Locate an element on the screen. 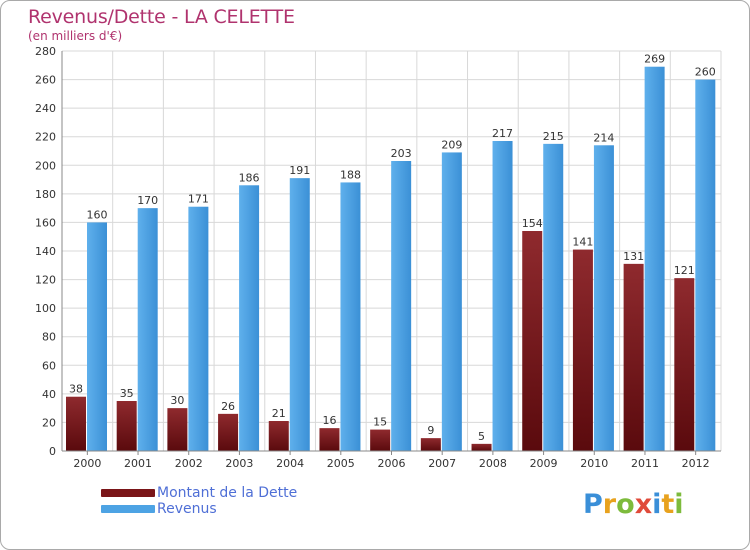  y-tick-label: 40 is located at coordinates (49, 394).